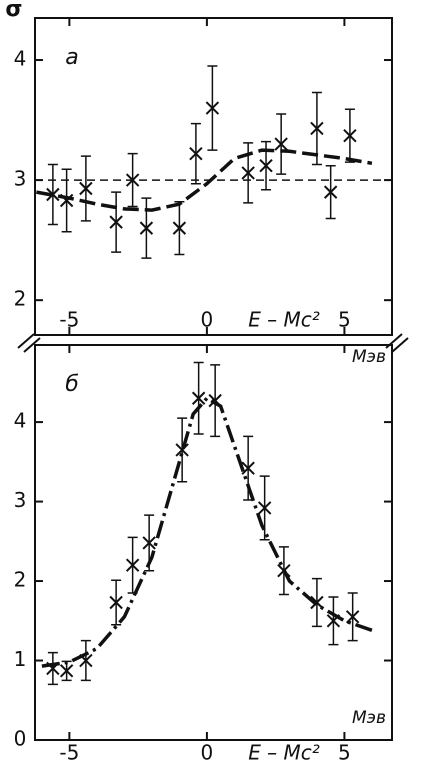 This screenshot has height=784, width=428. Describe the element at coordinates (13, 11) in the screenshot. I see `y-axis-label: σ` at that location.